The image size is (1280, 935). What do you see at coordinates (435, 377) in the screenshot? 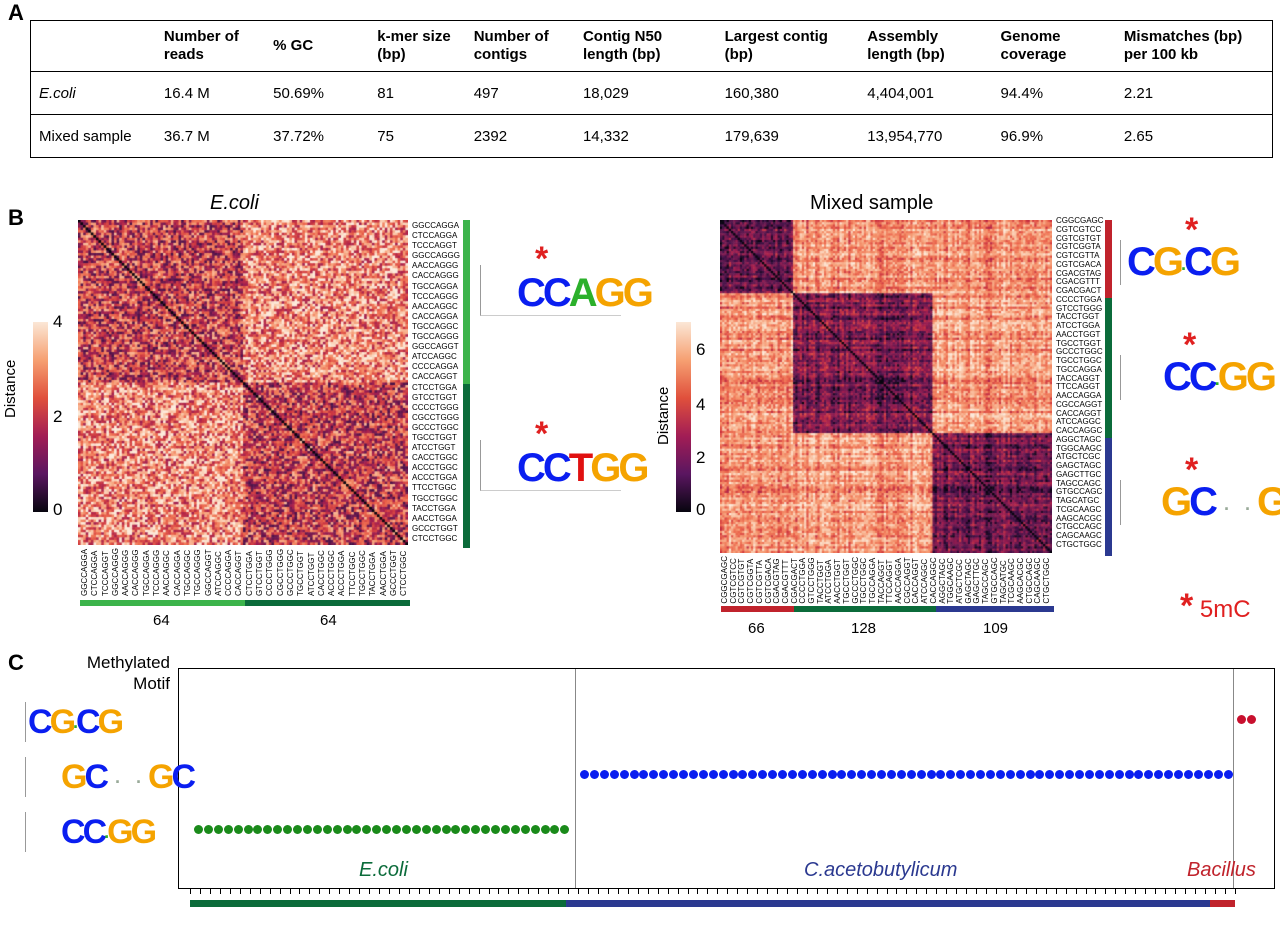
I see `row-label: CACCAGGT` at bounding box center [435, 377].